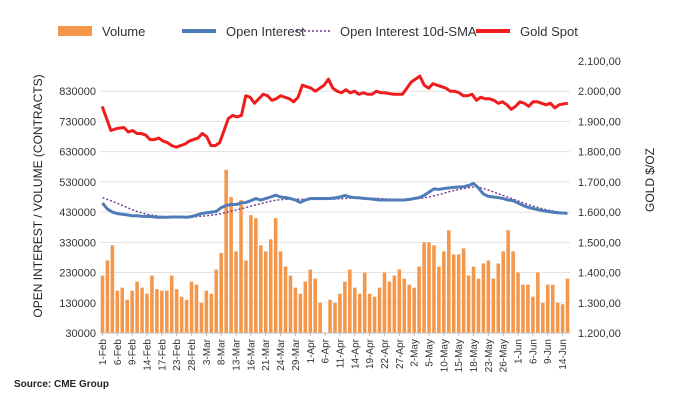 The image size is (682, 410). Describe the element at coordinates (162, 355) in the screenshot. I see `x-tick-label: 17-Feb` at that location.